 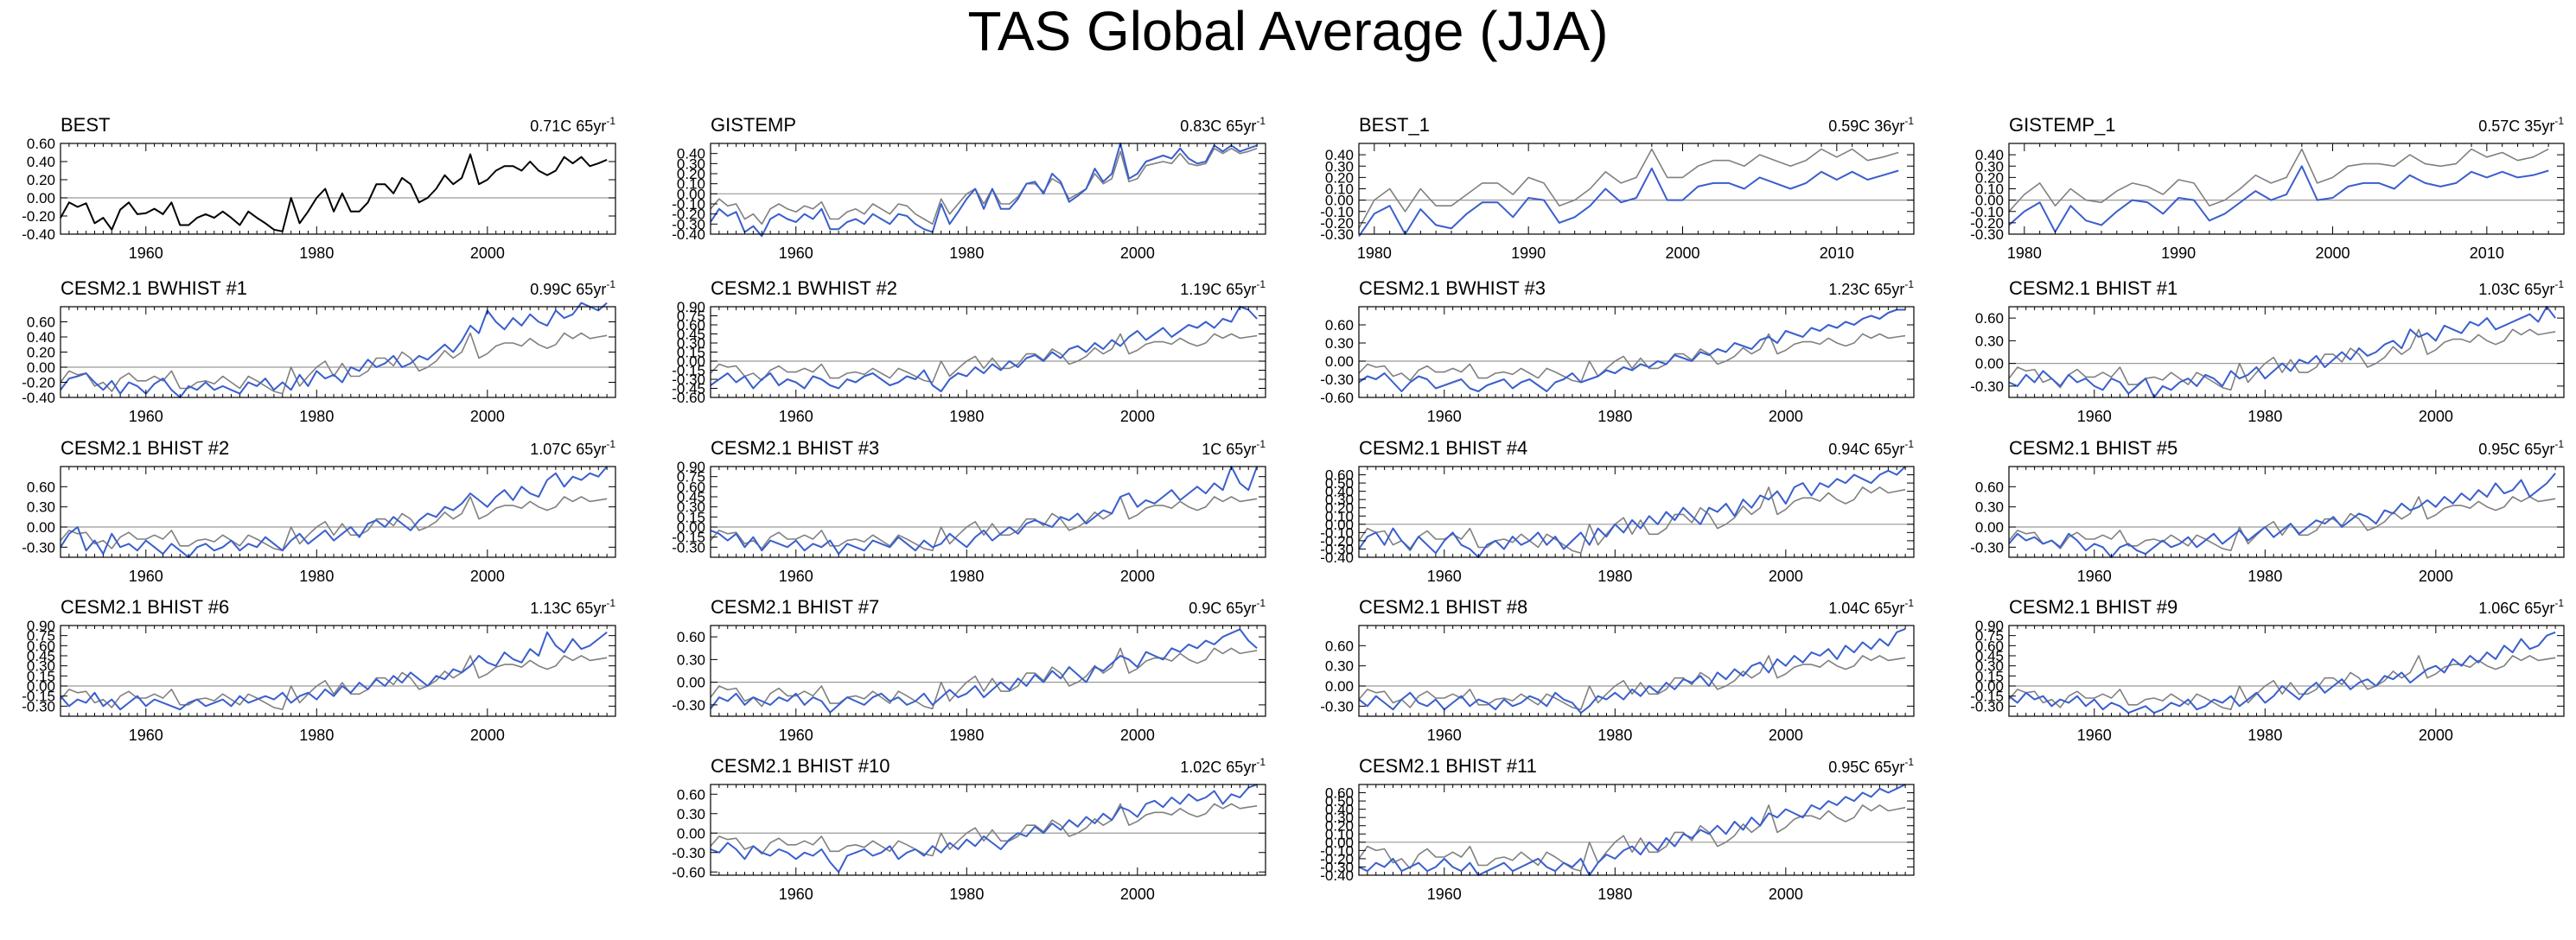 I want to click on x-tick-label: 2010, so click(x=2487, y=253).